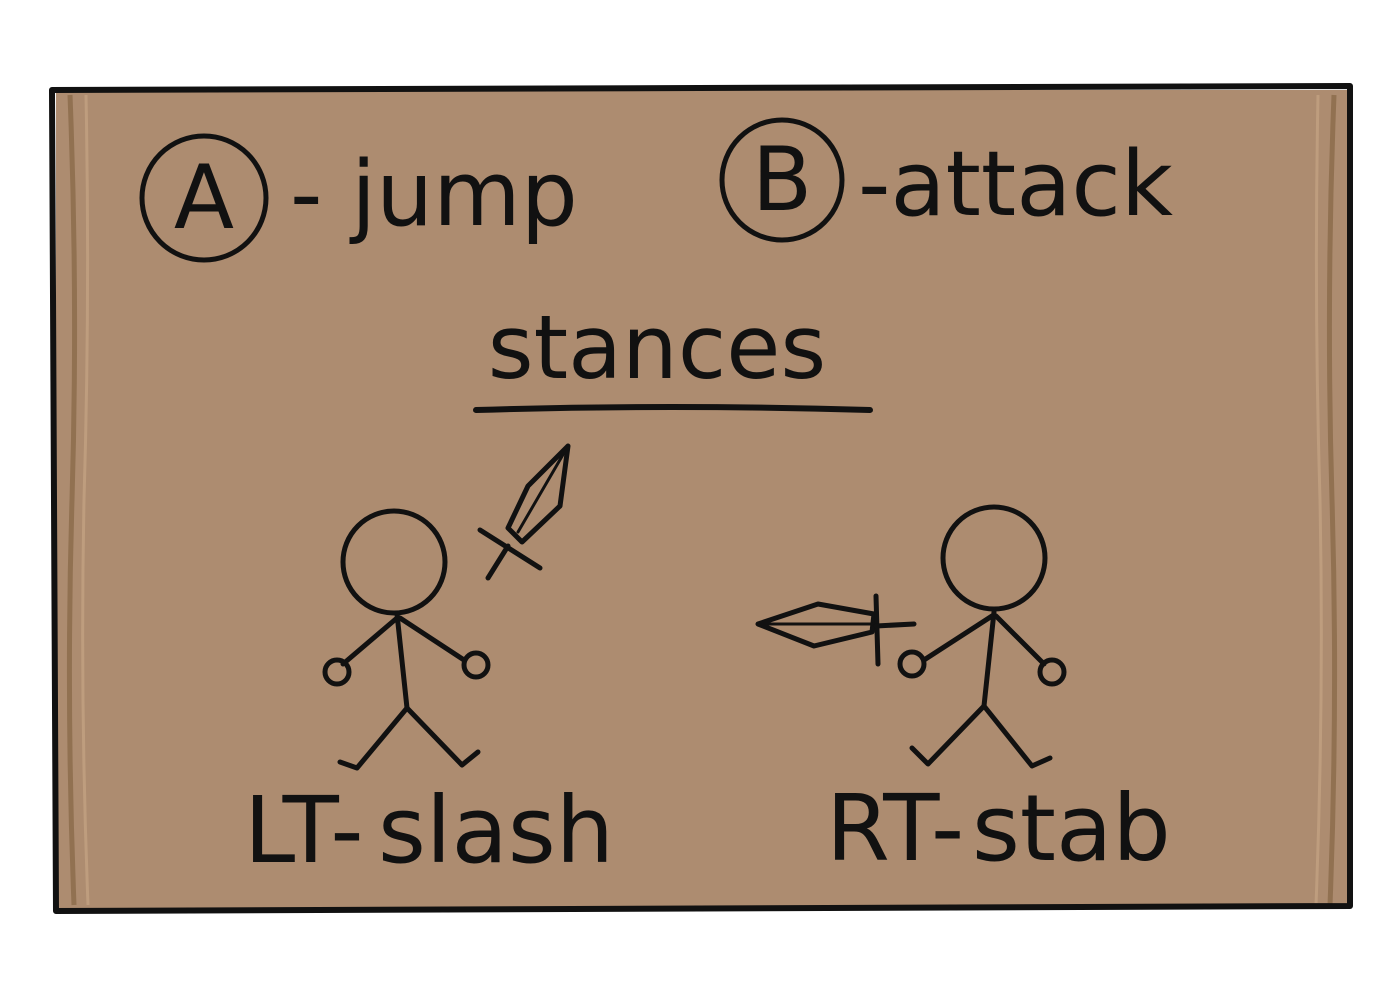  I want to click on stances-heading: stances, so click(673, 354).